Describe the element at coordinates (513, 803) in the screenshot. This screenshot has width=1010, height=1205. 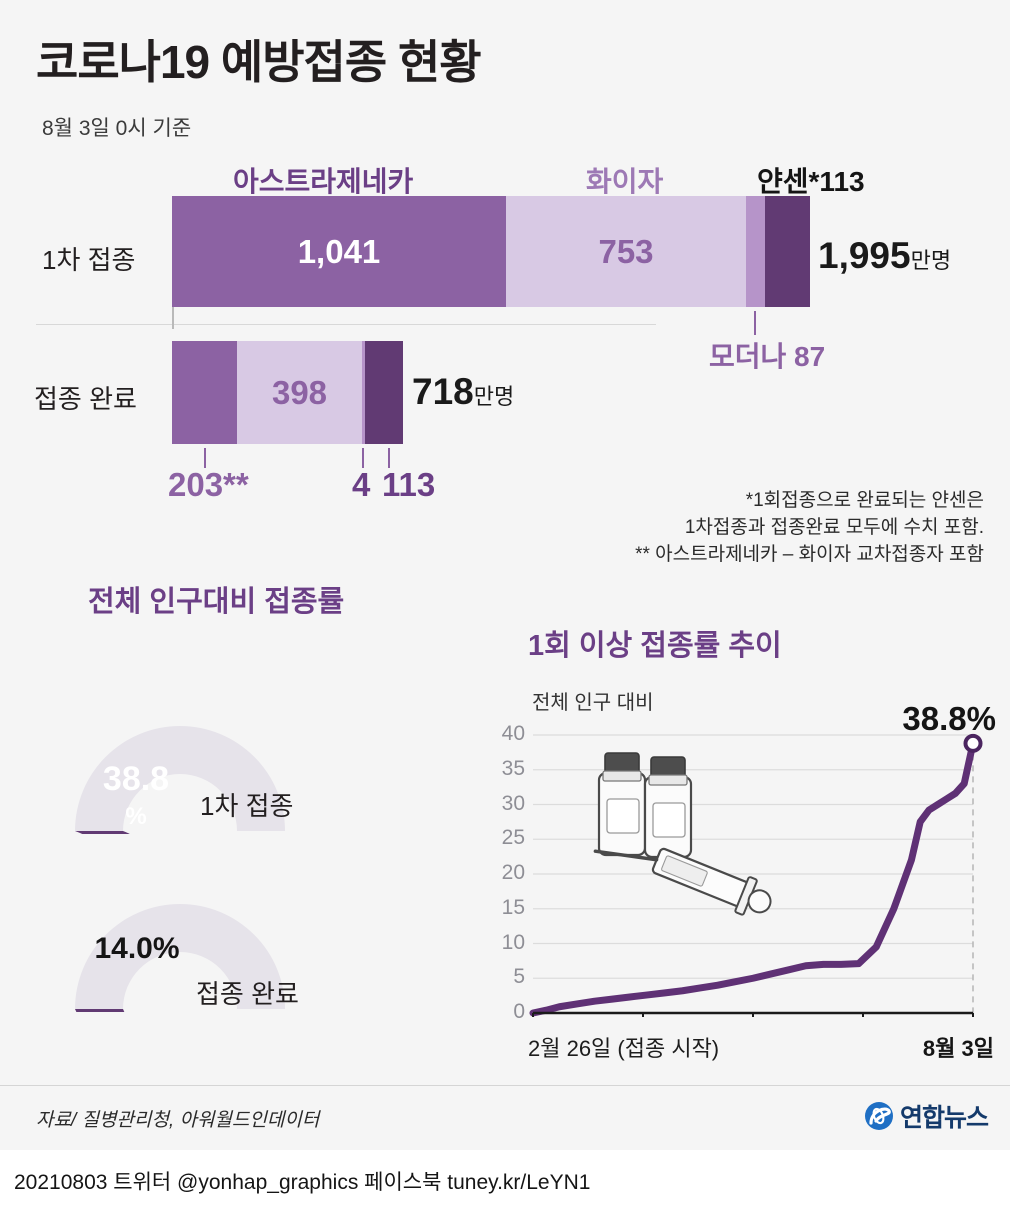
I see `y-axis-tick-label: 30` at that location.